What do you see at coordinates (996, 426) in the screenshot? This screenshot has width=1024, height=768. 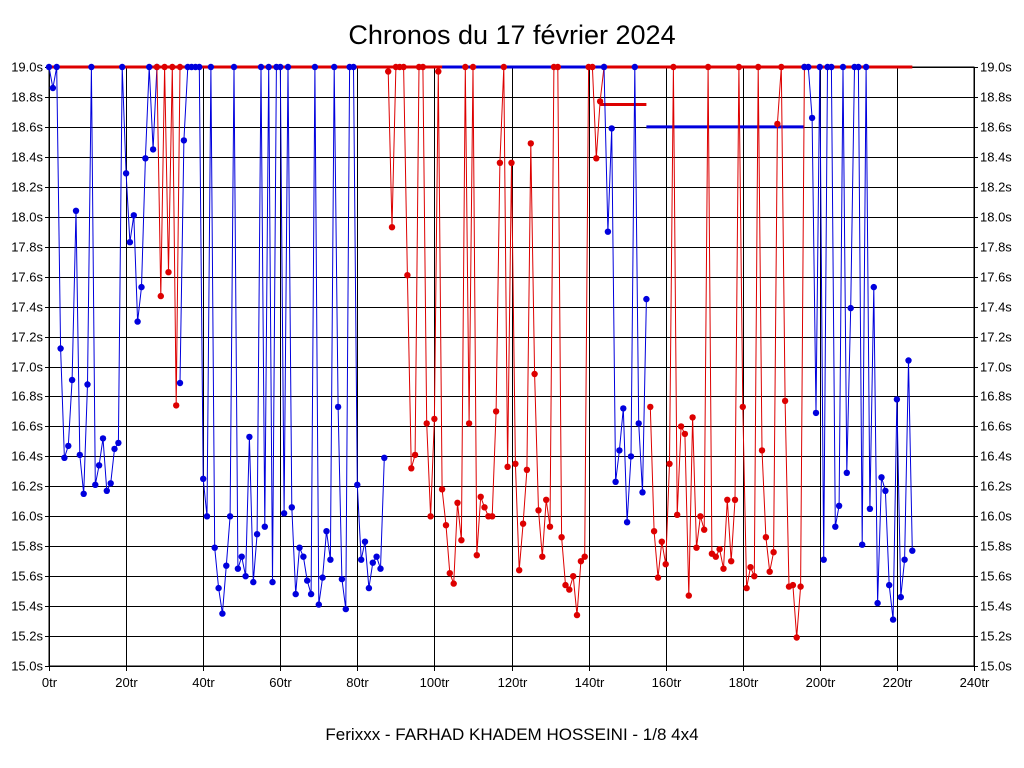 I see `y-tick-label-right: 16.6s` at bounding box center [996, 426].